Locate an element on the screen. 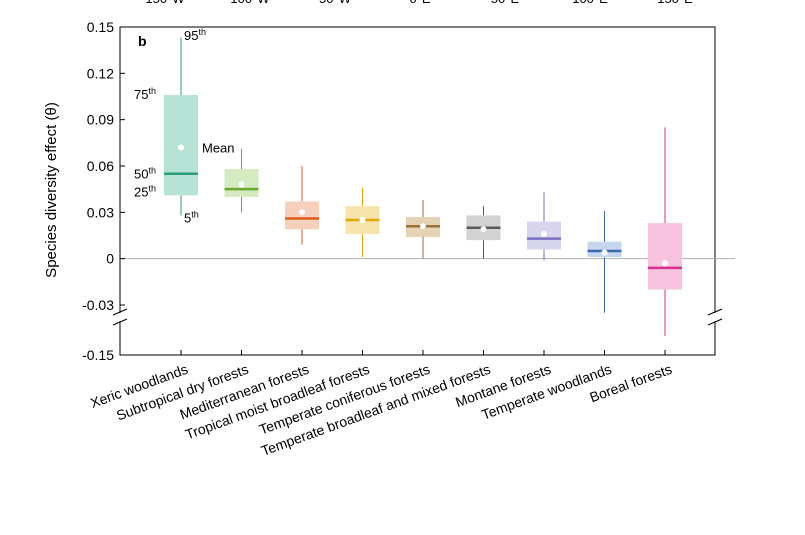 Image resolution: width=805 pixels, height=535 pixels. y-axis-label: Species diversity effect (θ) is located at coordinates (51, 190).